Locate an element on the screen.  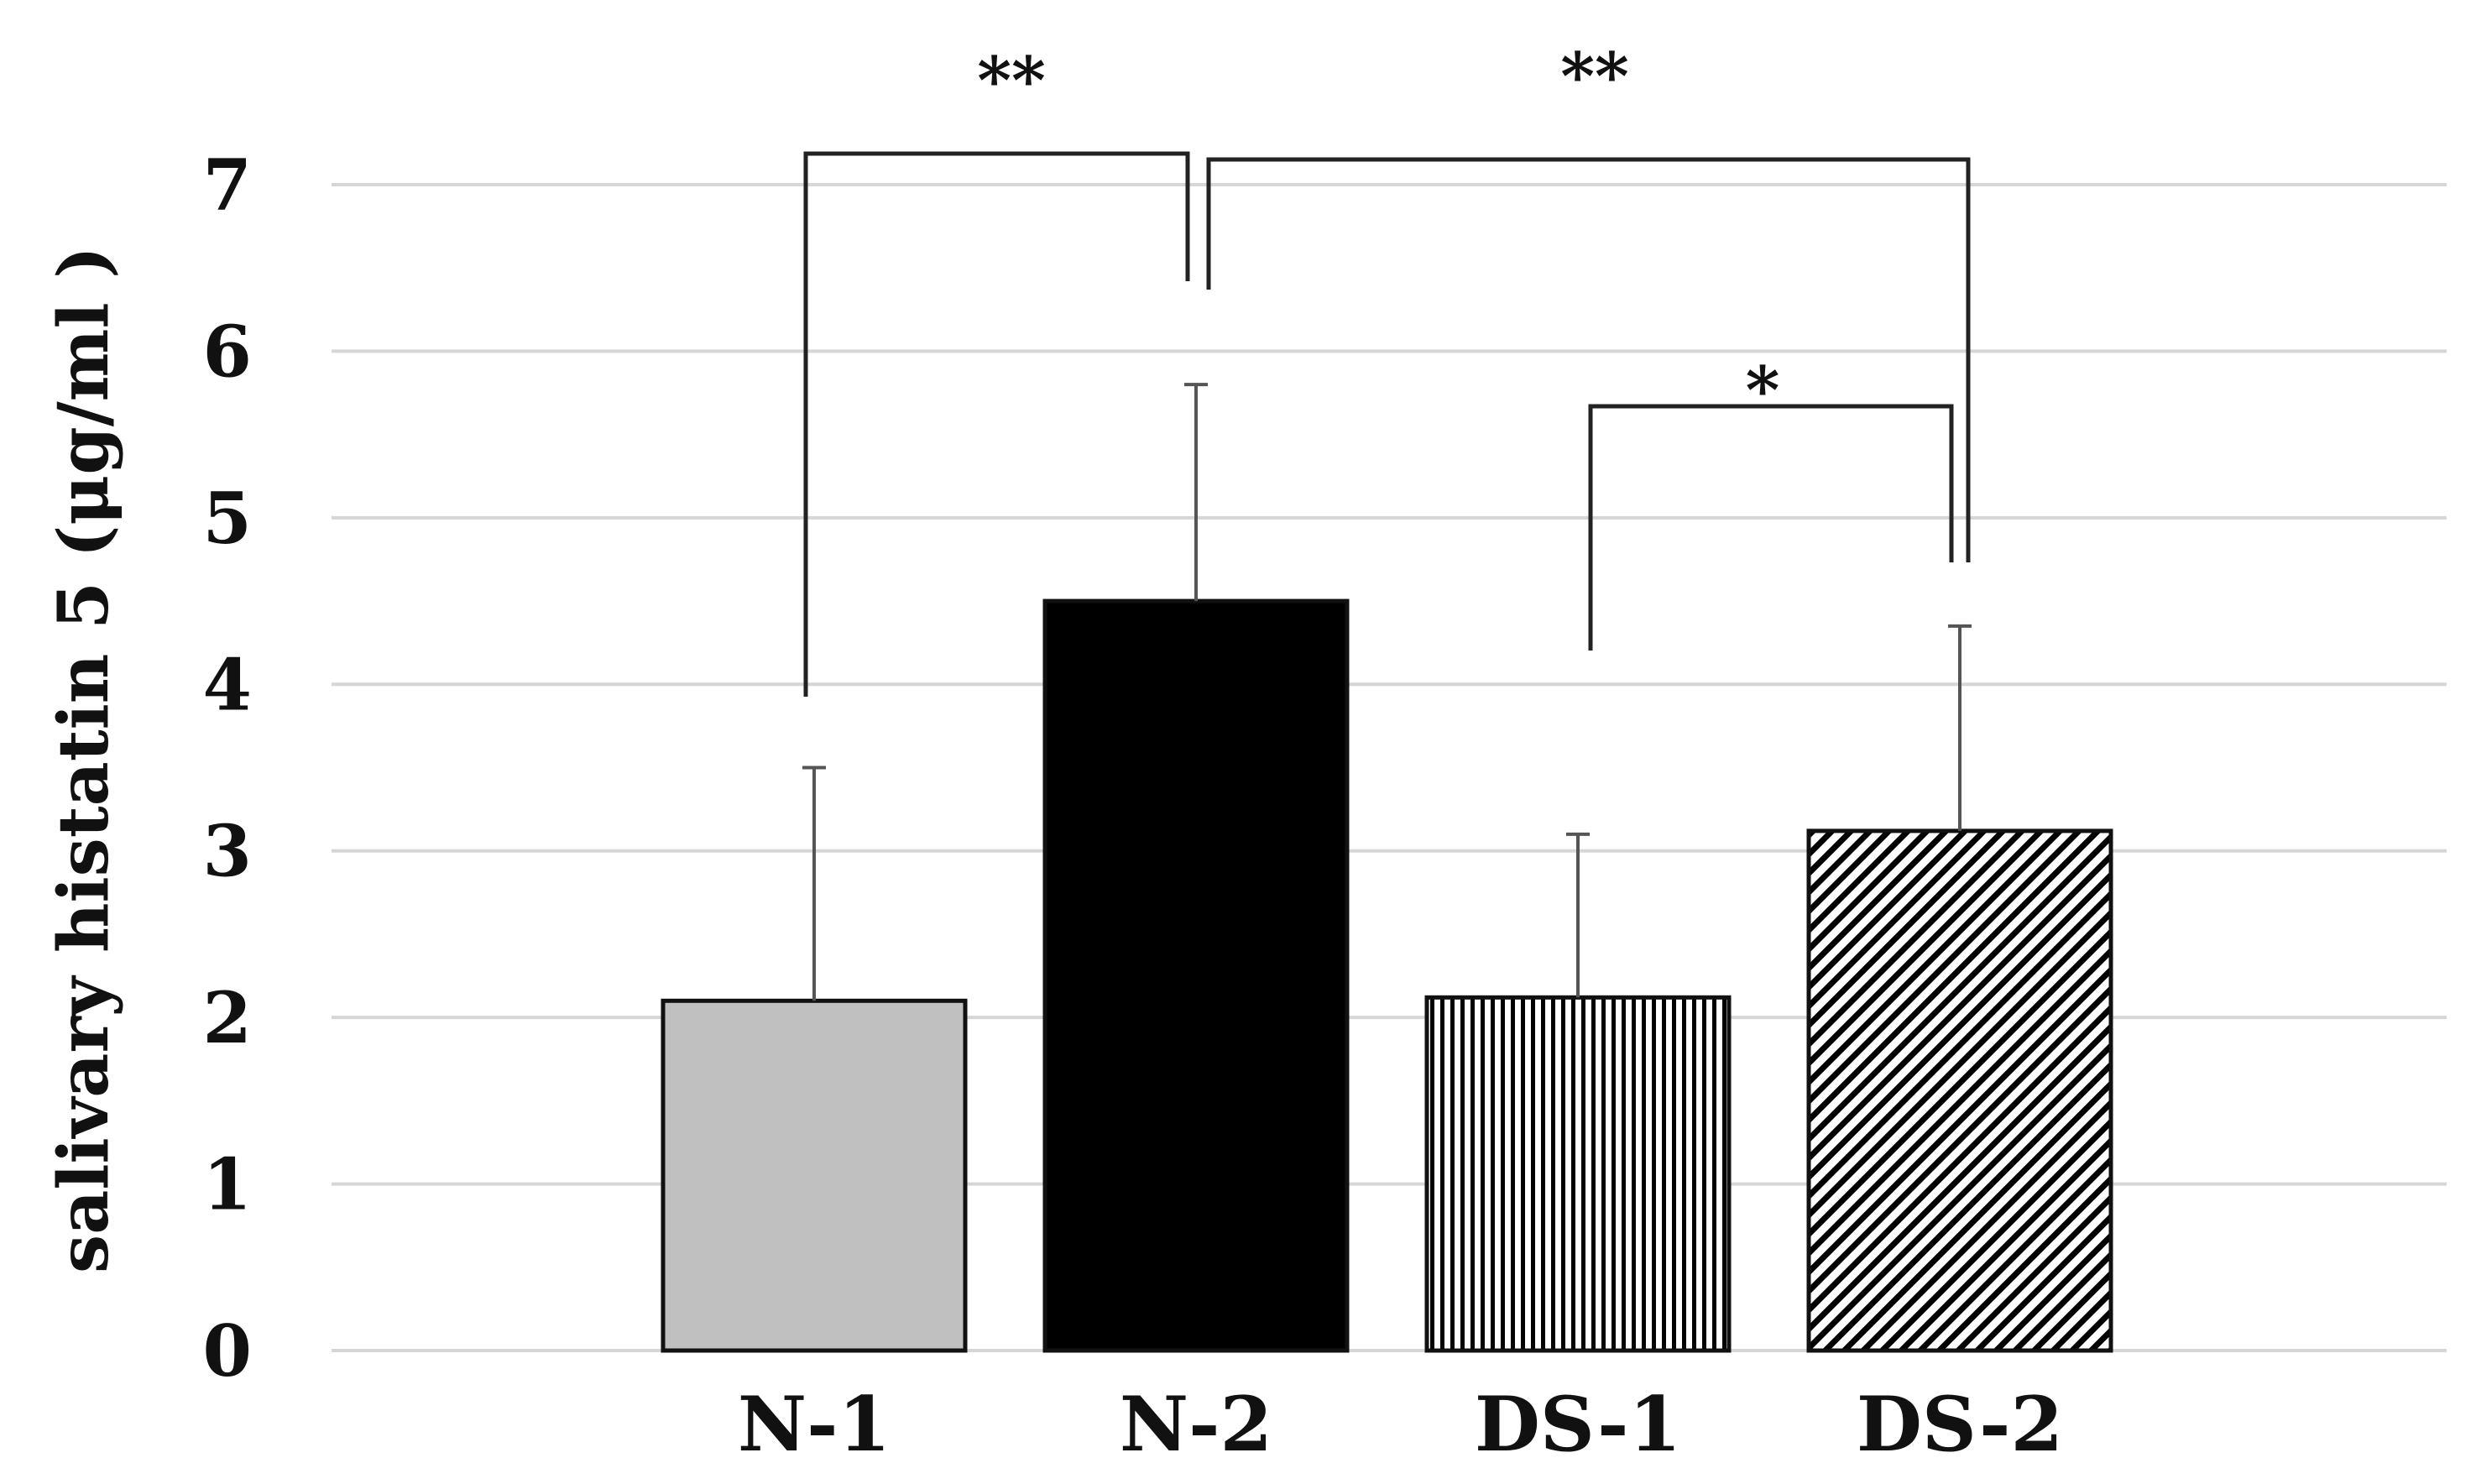
y-tick-label-6: 6 is located at coordinates (227, 351).